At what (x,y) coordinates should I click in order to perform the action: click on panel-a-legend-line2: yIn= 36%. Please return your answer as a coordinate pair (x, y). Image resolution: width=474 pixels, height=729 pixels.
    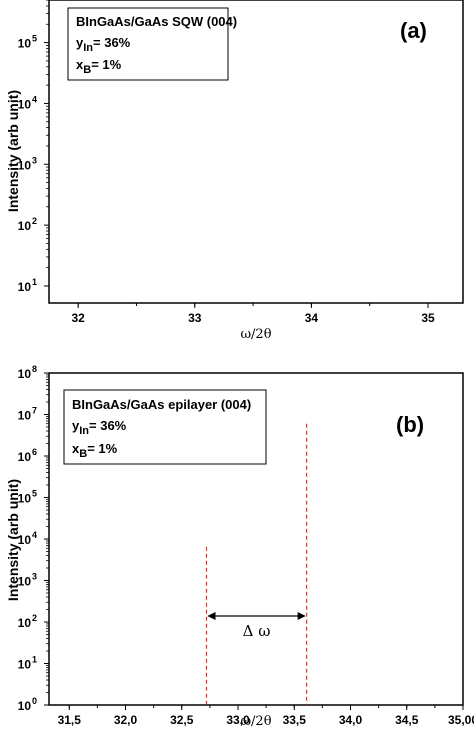
    Looking at the image, I should click on (103, 44).